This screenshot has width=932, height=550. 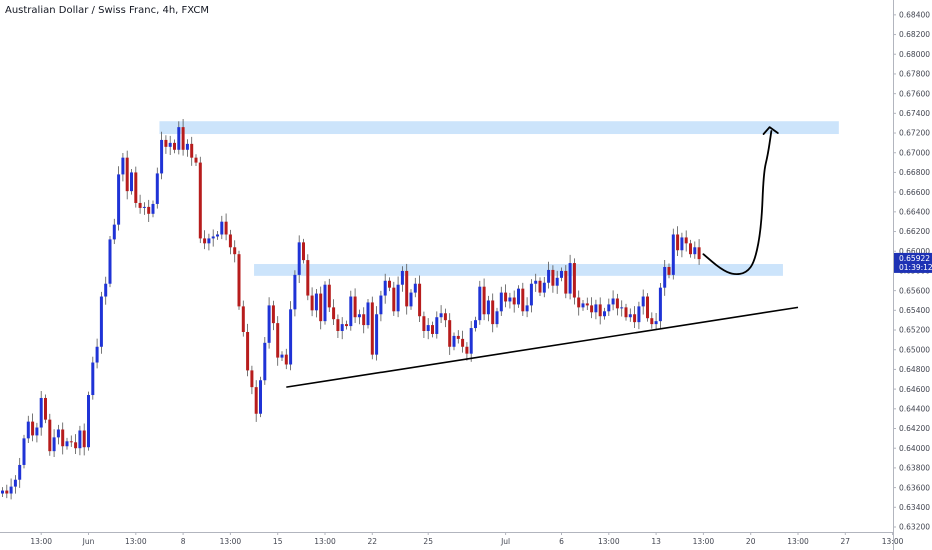 I want to click on y-tick-label: 0.66400, so click(x=914, y=212).